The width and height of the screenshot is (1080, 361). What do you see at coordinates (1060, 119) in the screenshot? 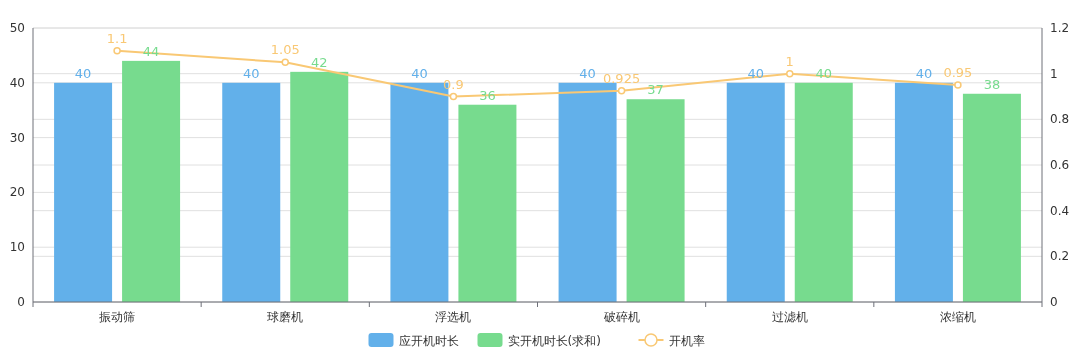
I see `y2-tick-label: 0.8` at bounding box center [1060, 119].